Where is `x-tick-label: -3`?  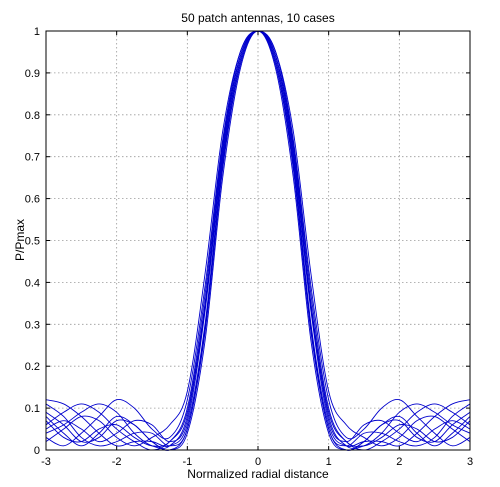 x-tick-label: -3 is located at coordinates (46, 462).